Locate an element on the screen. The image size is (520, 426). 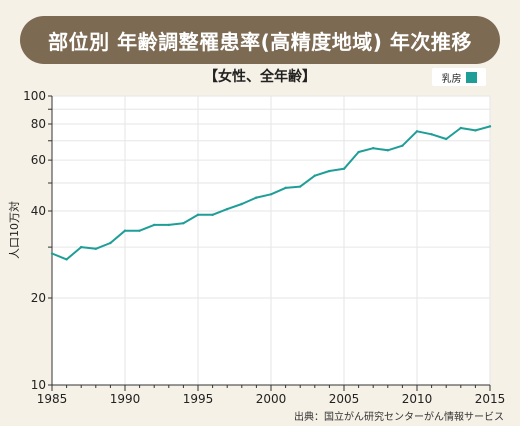
y-tick-label: 40 is located at coordinates (38, 211).